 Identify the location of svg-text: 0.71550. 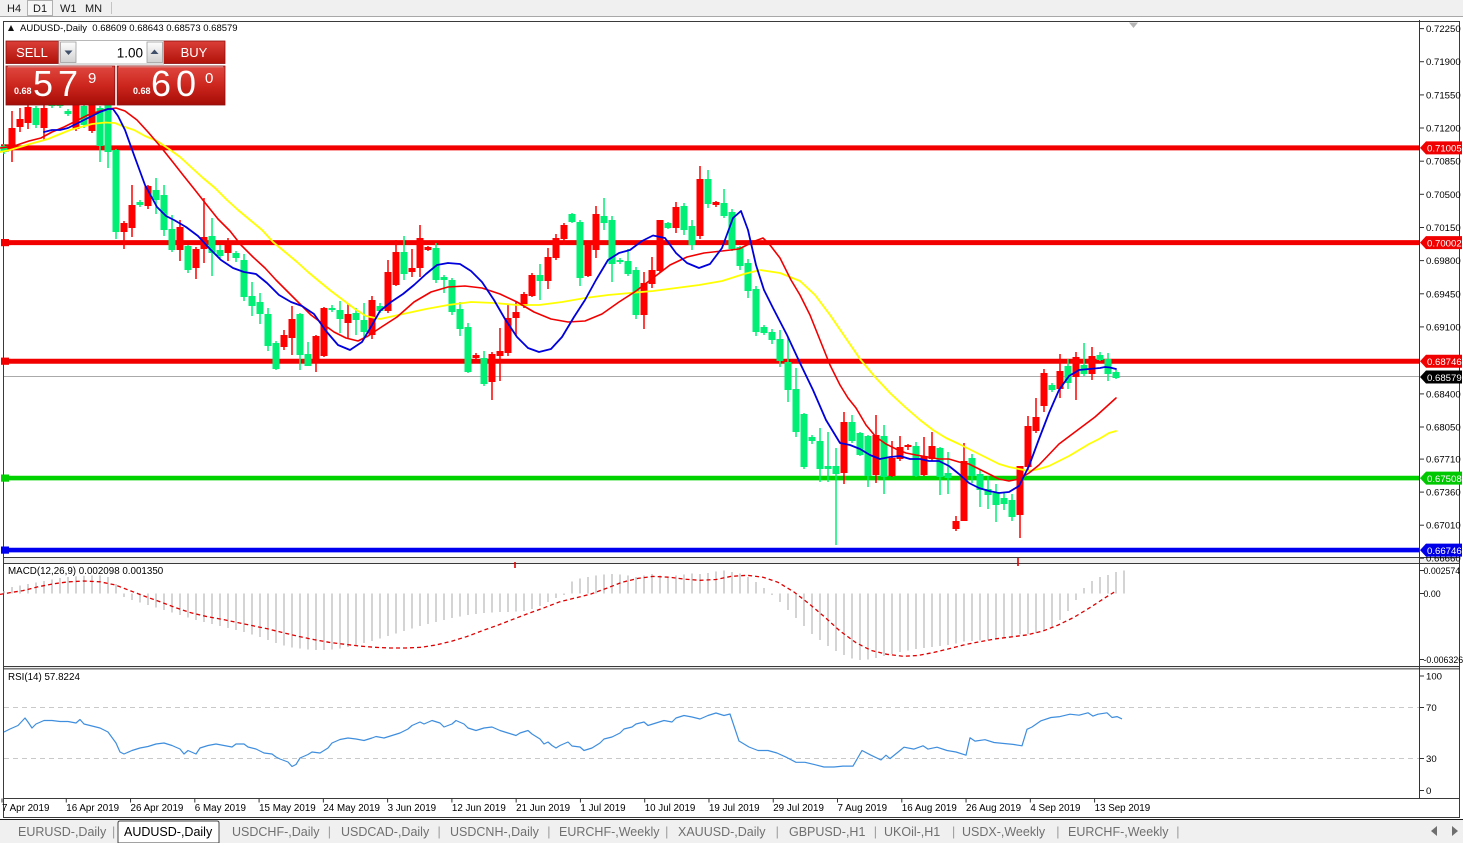
(1443, 95).